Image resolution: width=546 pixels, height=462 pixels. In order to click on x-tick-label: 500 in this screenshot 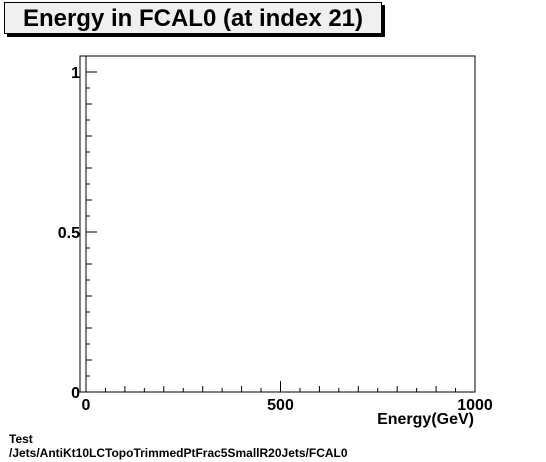, I will do `click(280, 405)`.